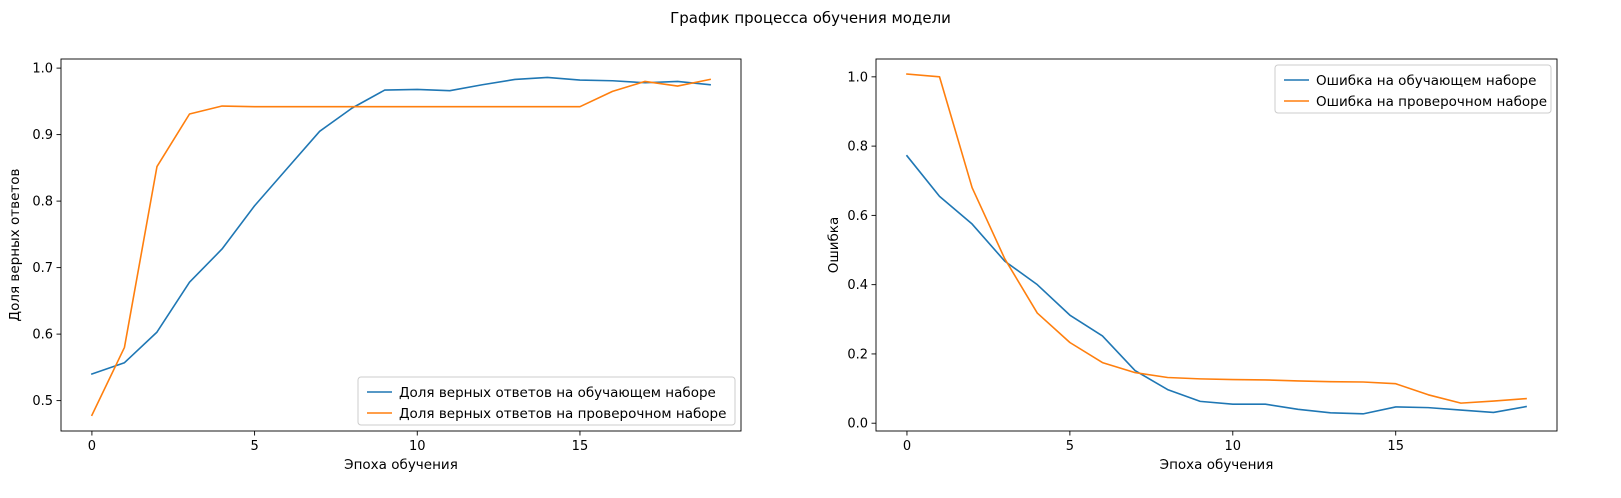 This screenshot has height=498, width=1621. Describe the element at coordinates (1426, 81) in the screenshot. I see `chart-1-legend-label-0: Ошибка на обучающем наборе` at that location.